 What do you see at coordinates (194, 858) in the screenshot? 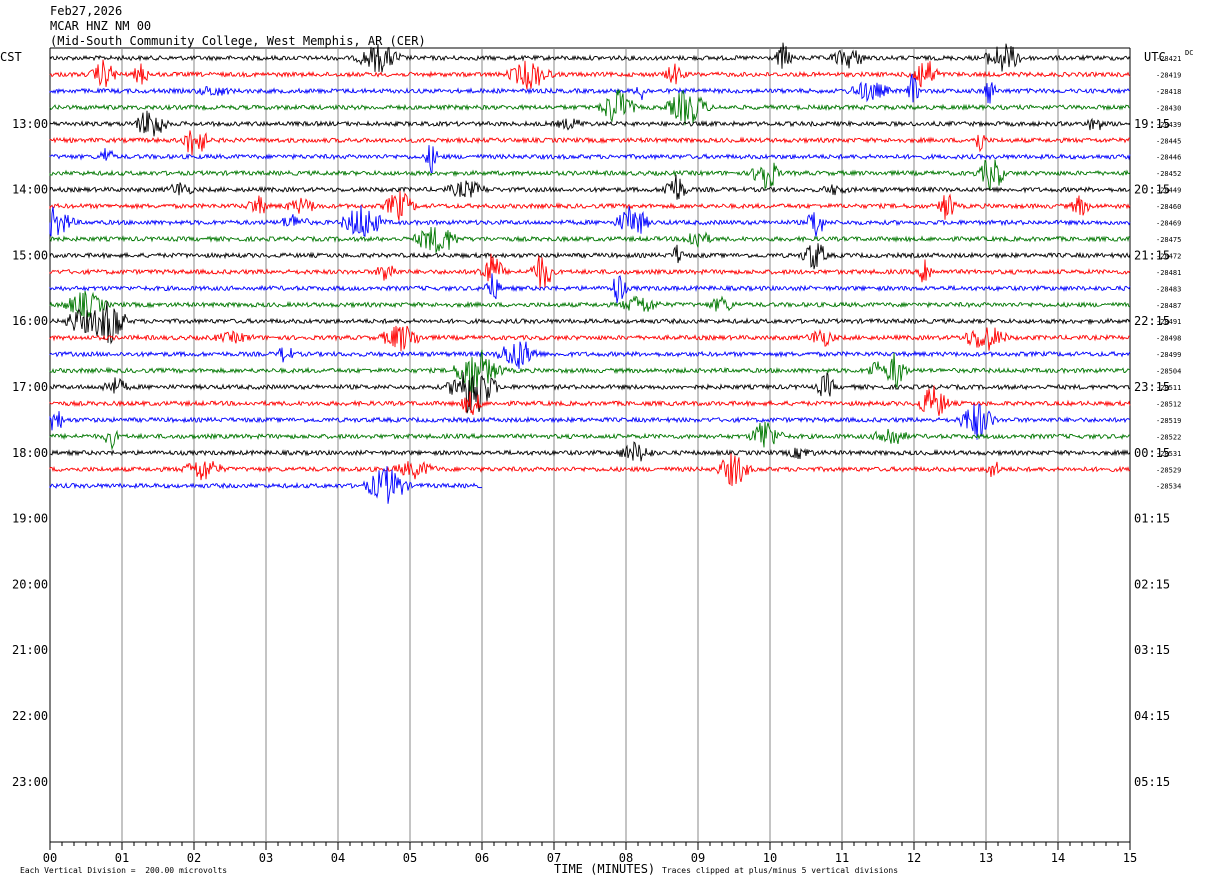
I see `x-tick-label: 02` at bounding box center [194, 858].